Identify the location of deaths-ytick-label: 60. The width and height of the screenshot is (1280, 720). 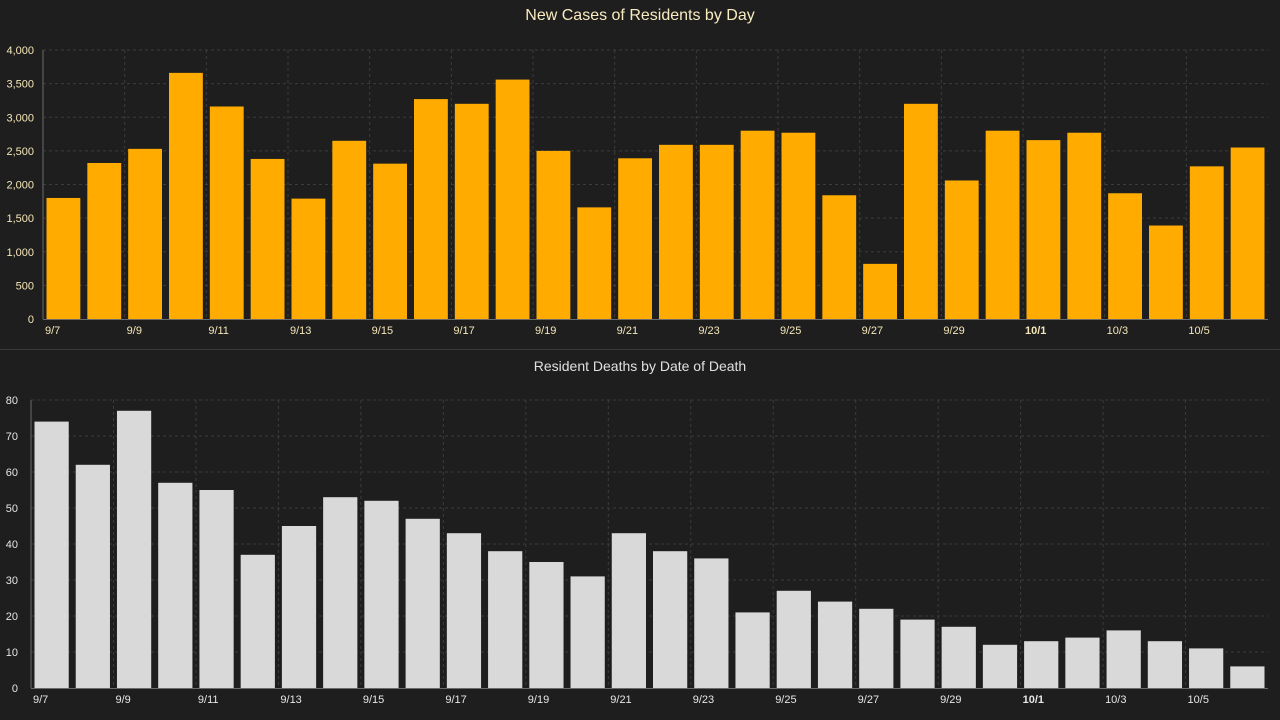
(12, 473).